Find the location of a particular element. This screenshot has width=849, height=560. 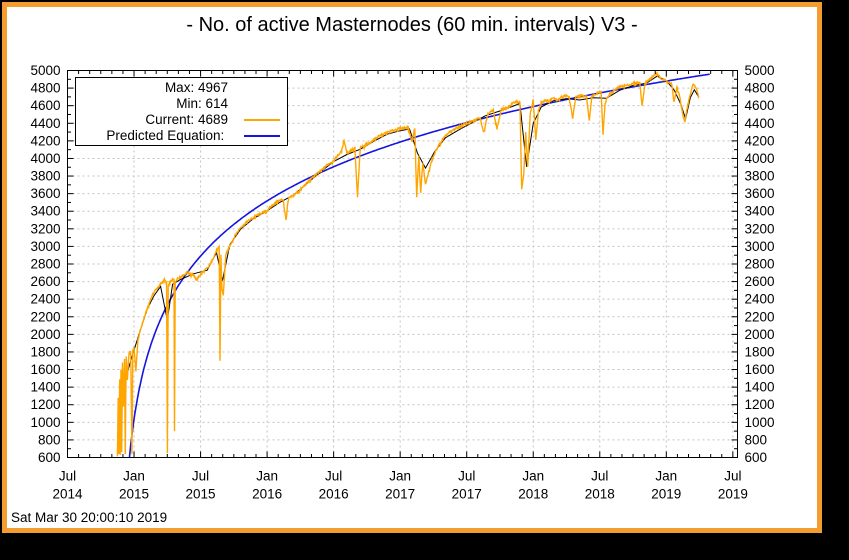

legend-predicted-label: Predicted Equation: is located at coordinates (167, 135).